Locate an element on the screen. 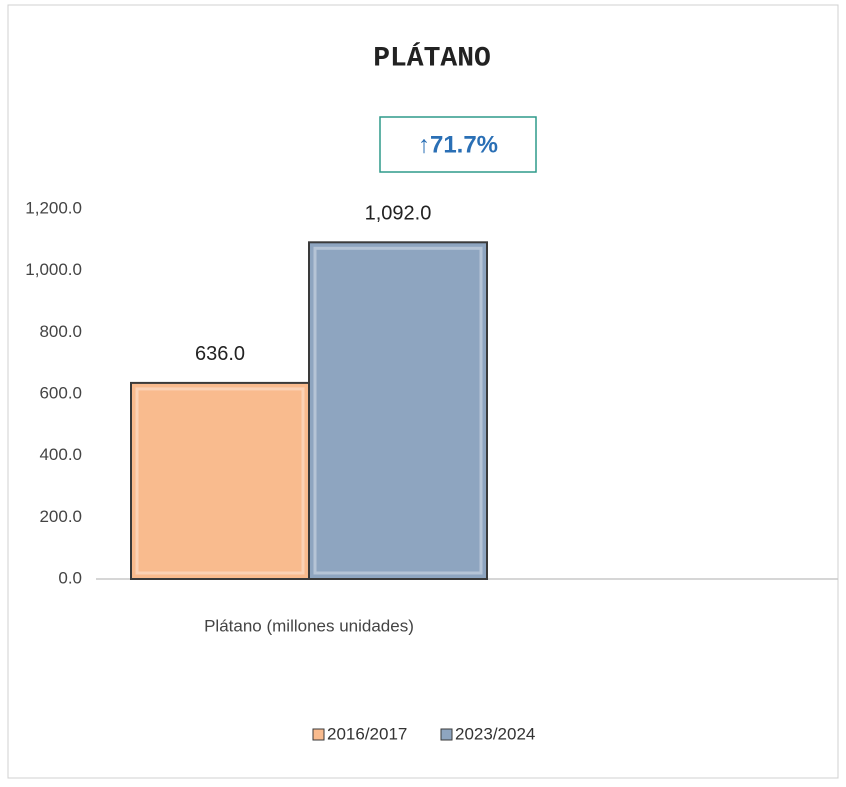 Image resolution: width=846 pixels, height=787 pixels. y-tick-label: 200.0 is located at coordinates (60, 516).